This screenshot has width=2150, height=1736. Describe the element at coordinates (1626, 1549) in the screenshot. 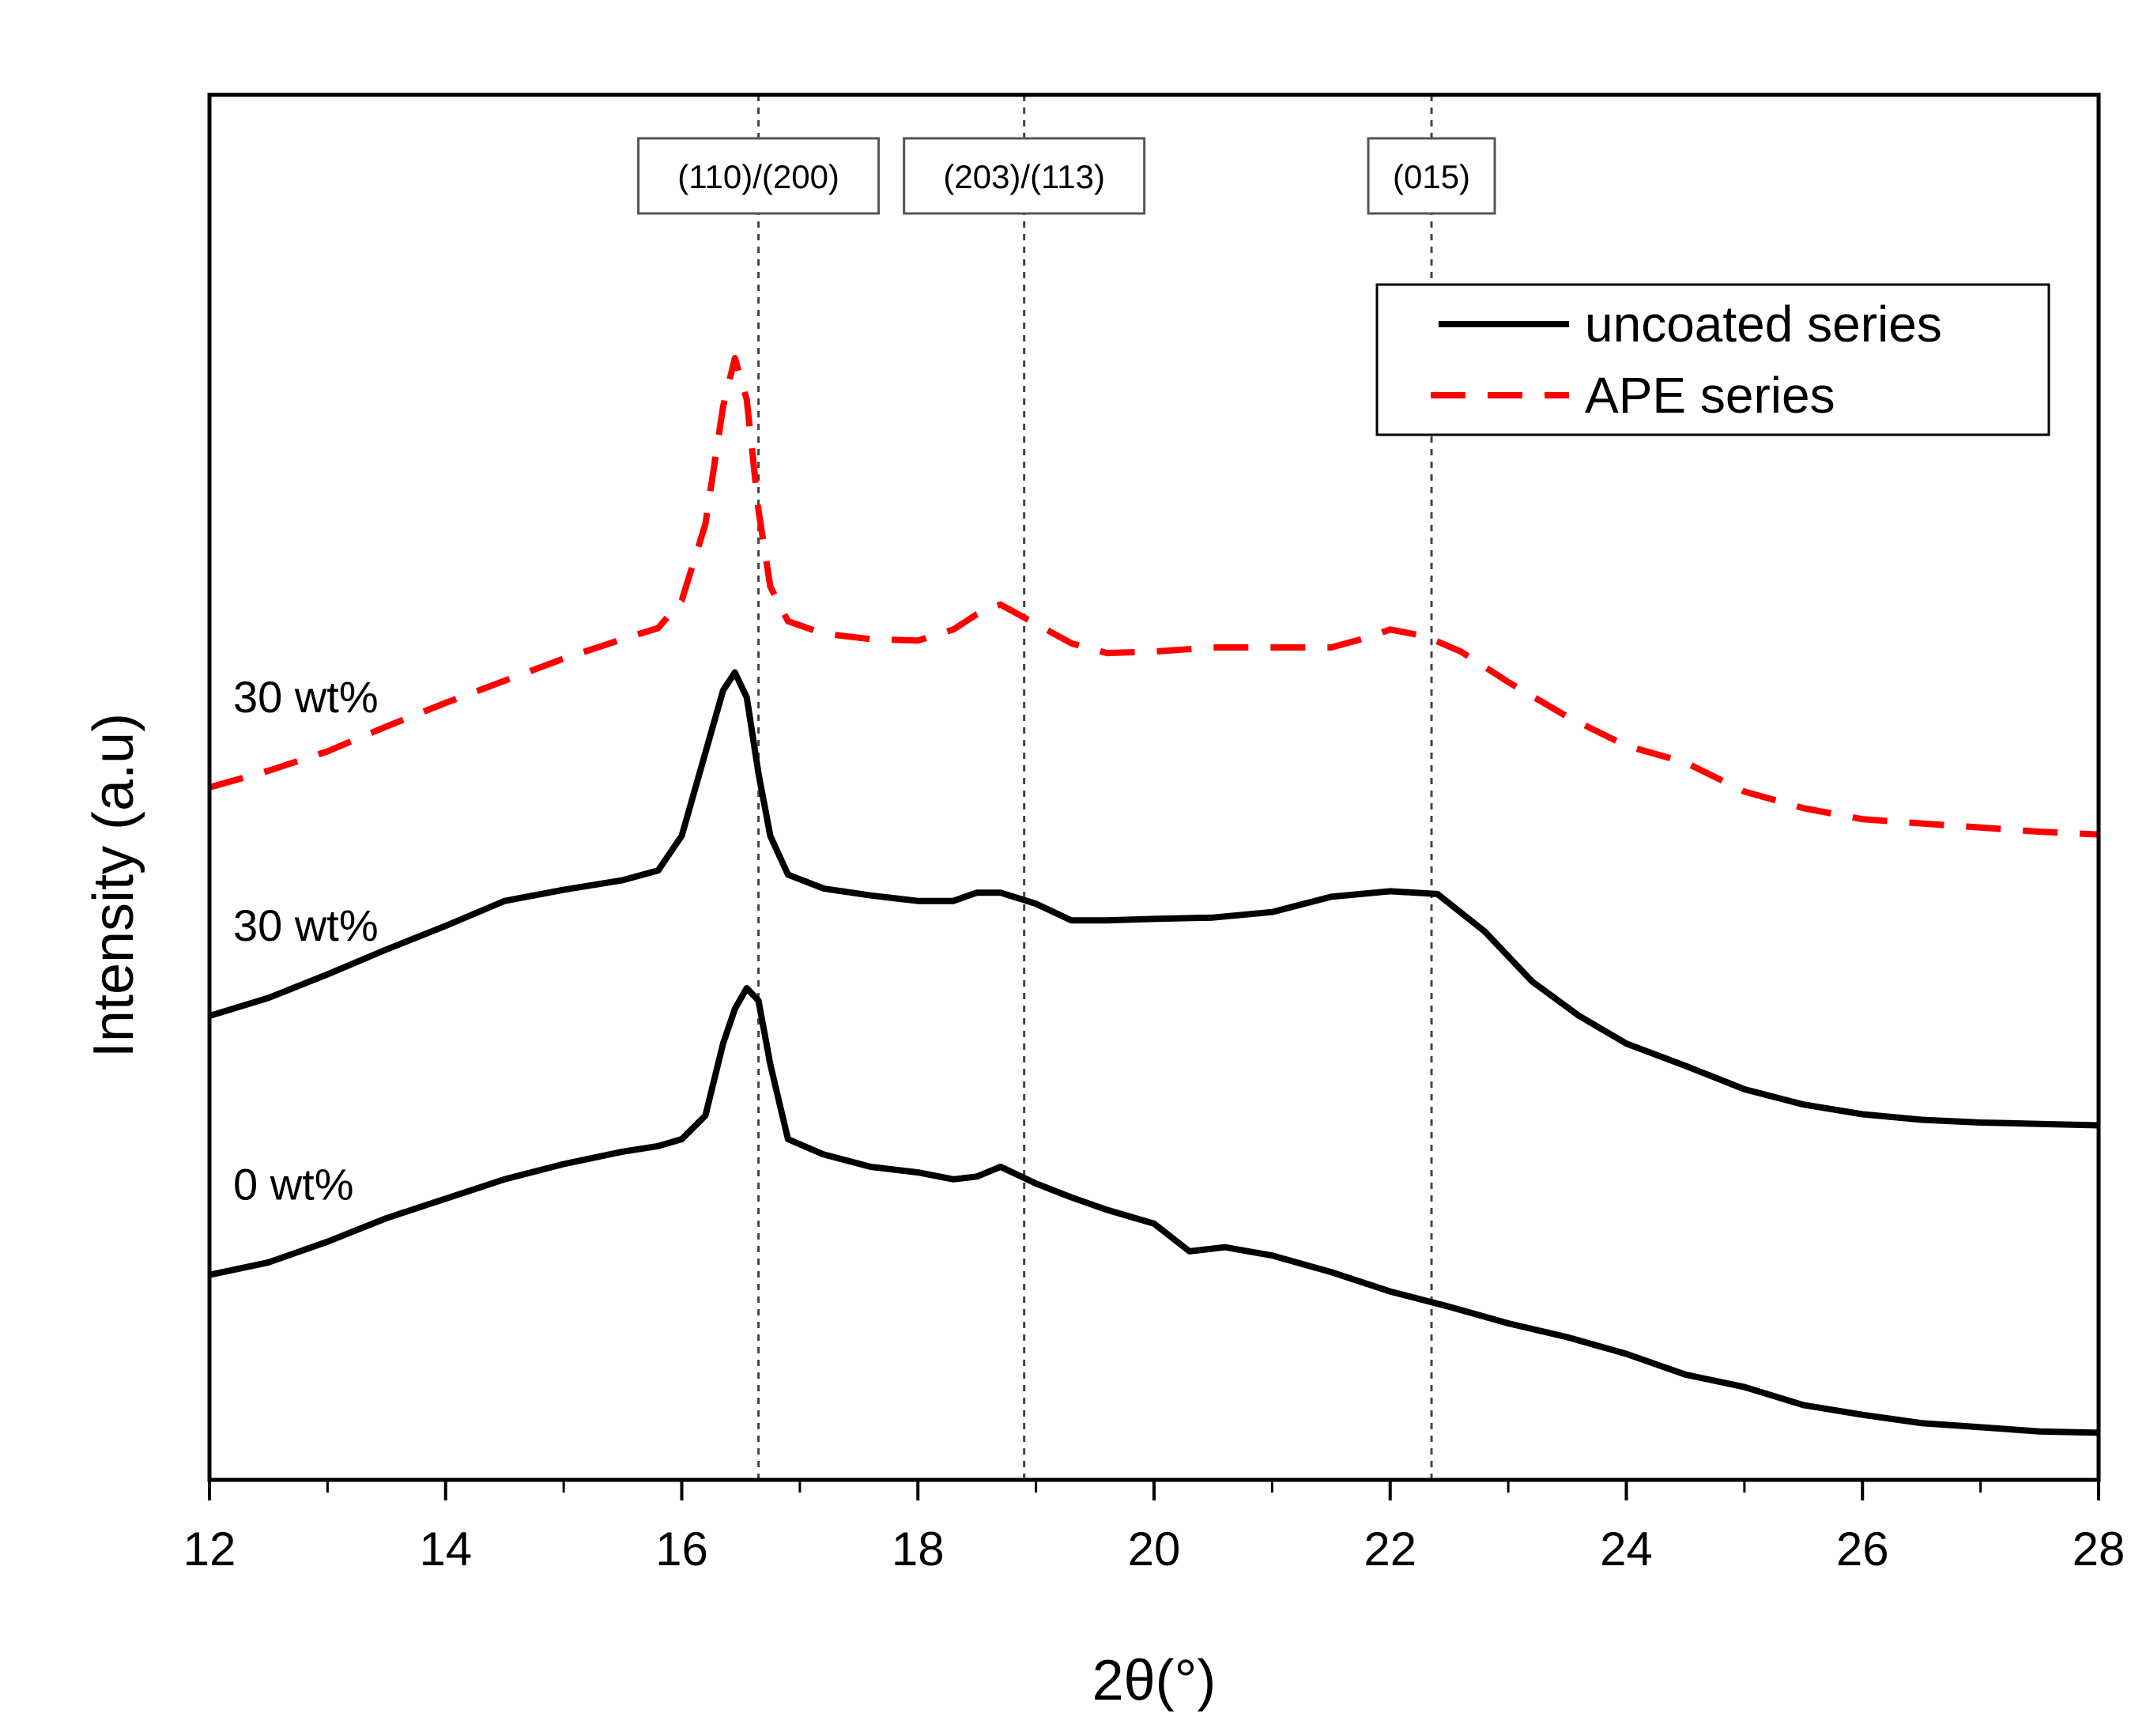

I see `x-tick-label: 24` at that location.